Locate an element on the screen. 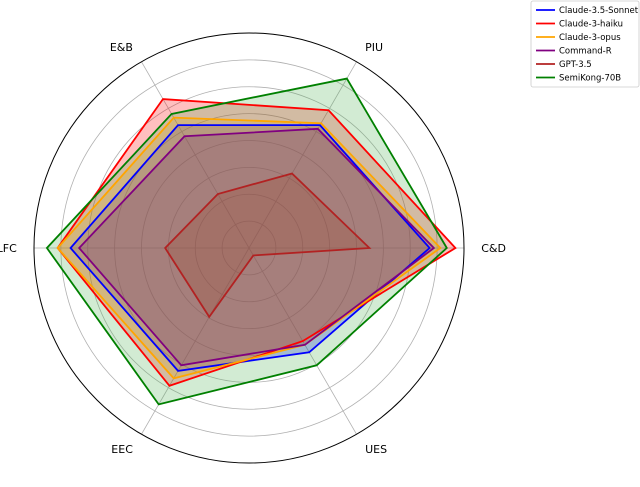 Image resolution: width=640 pixels, height=487 pixels. axis-label: E&B is located at coordinates (121, 47).